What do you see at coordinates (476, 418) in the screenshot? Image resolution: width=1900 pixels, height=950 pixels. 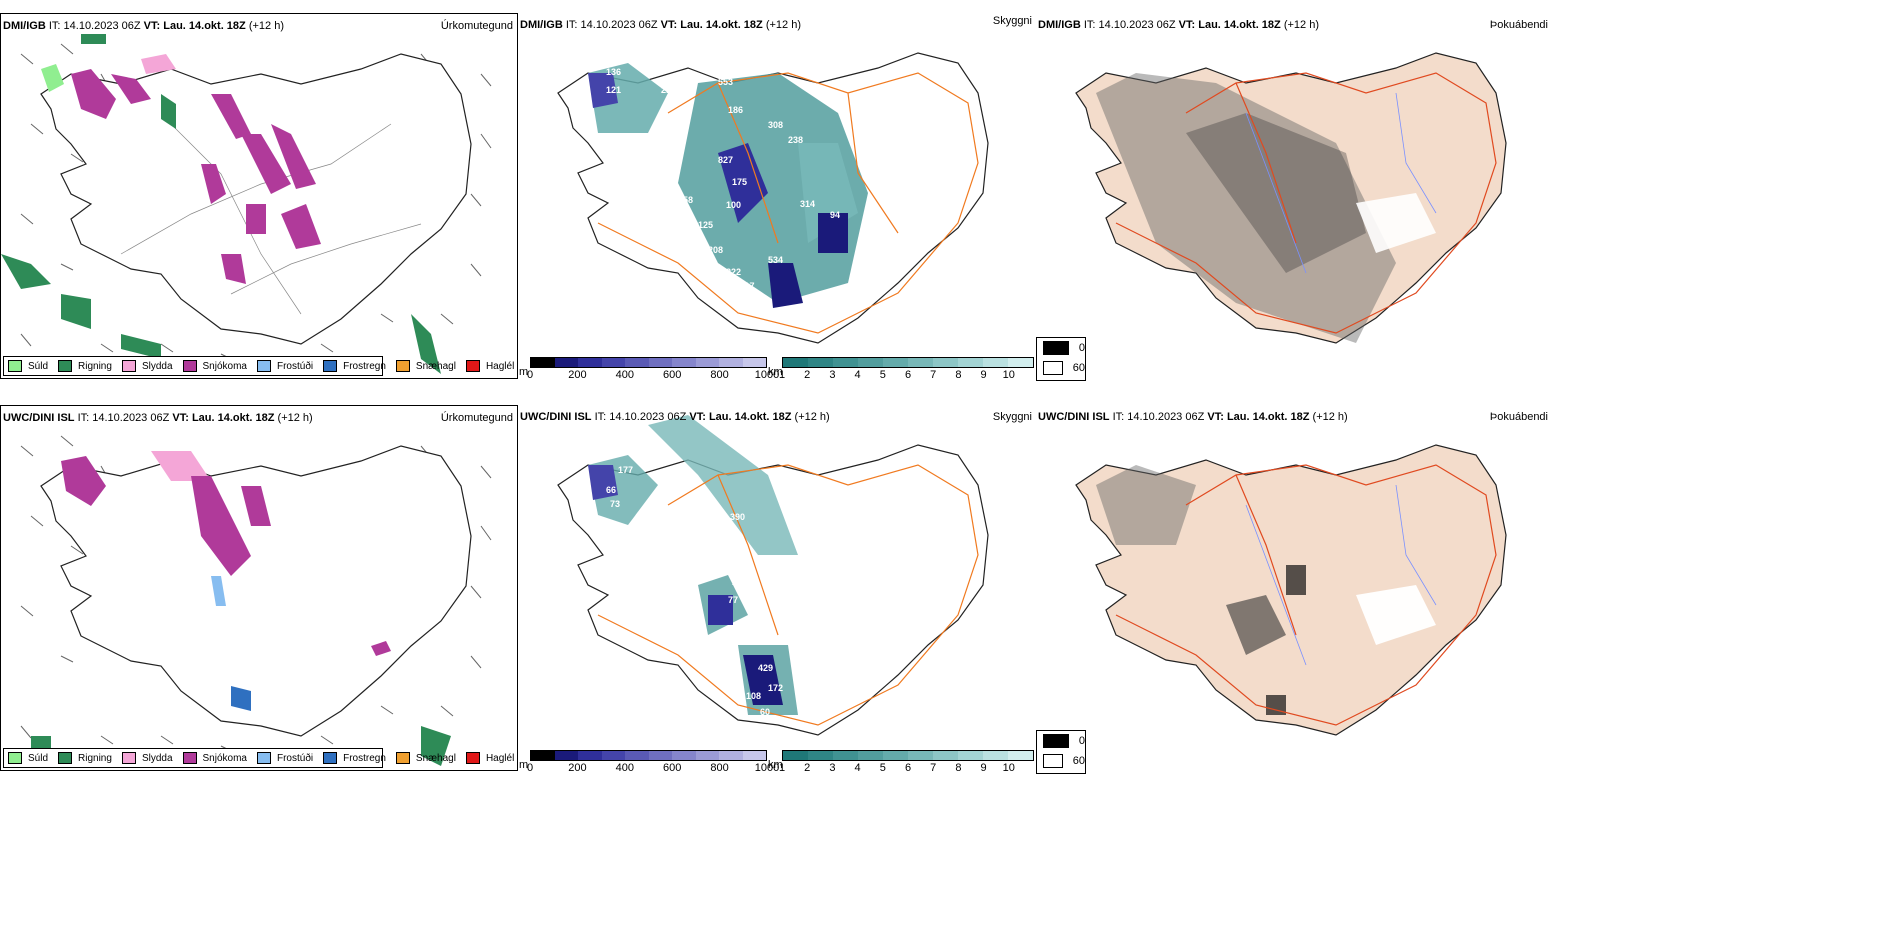 I see `panel-title: Úrkomutegund` at bounding box center [476, 418].